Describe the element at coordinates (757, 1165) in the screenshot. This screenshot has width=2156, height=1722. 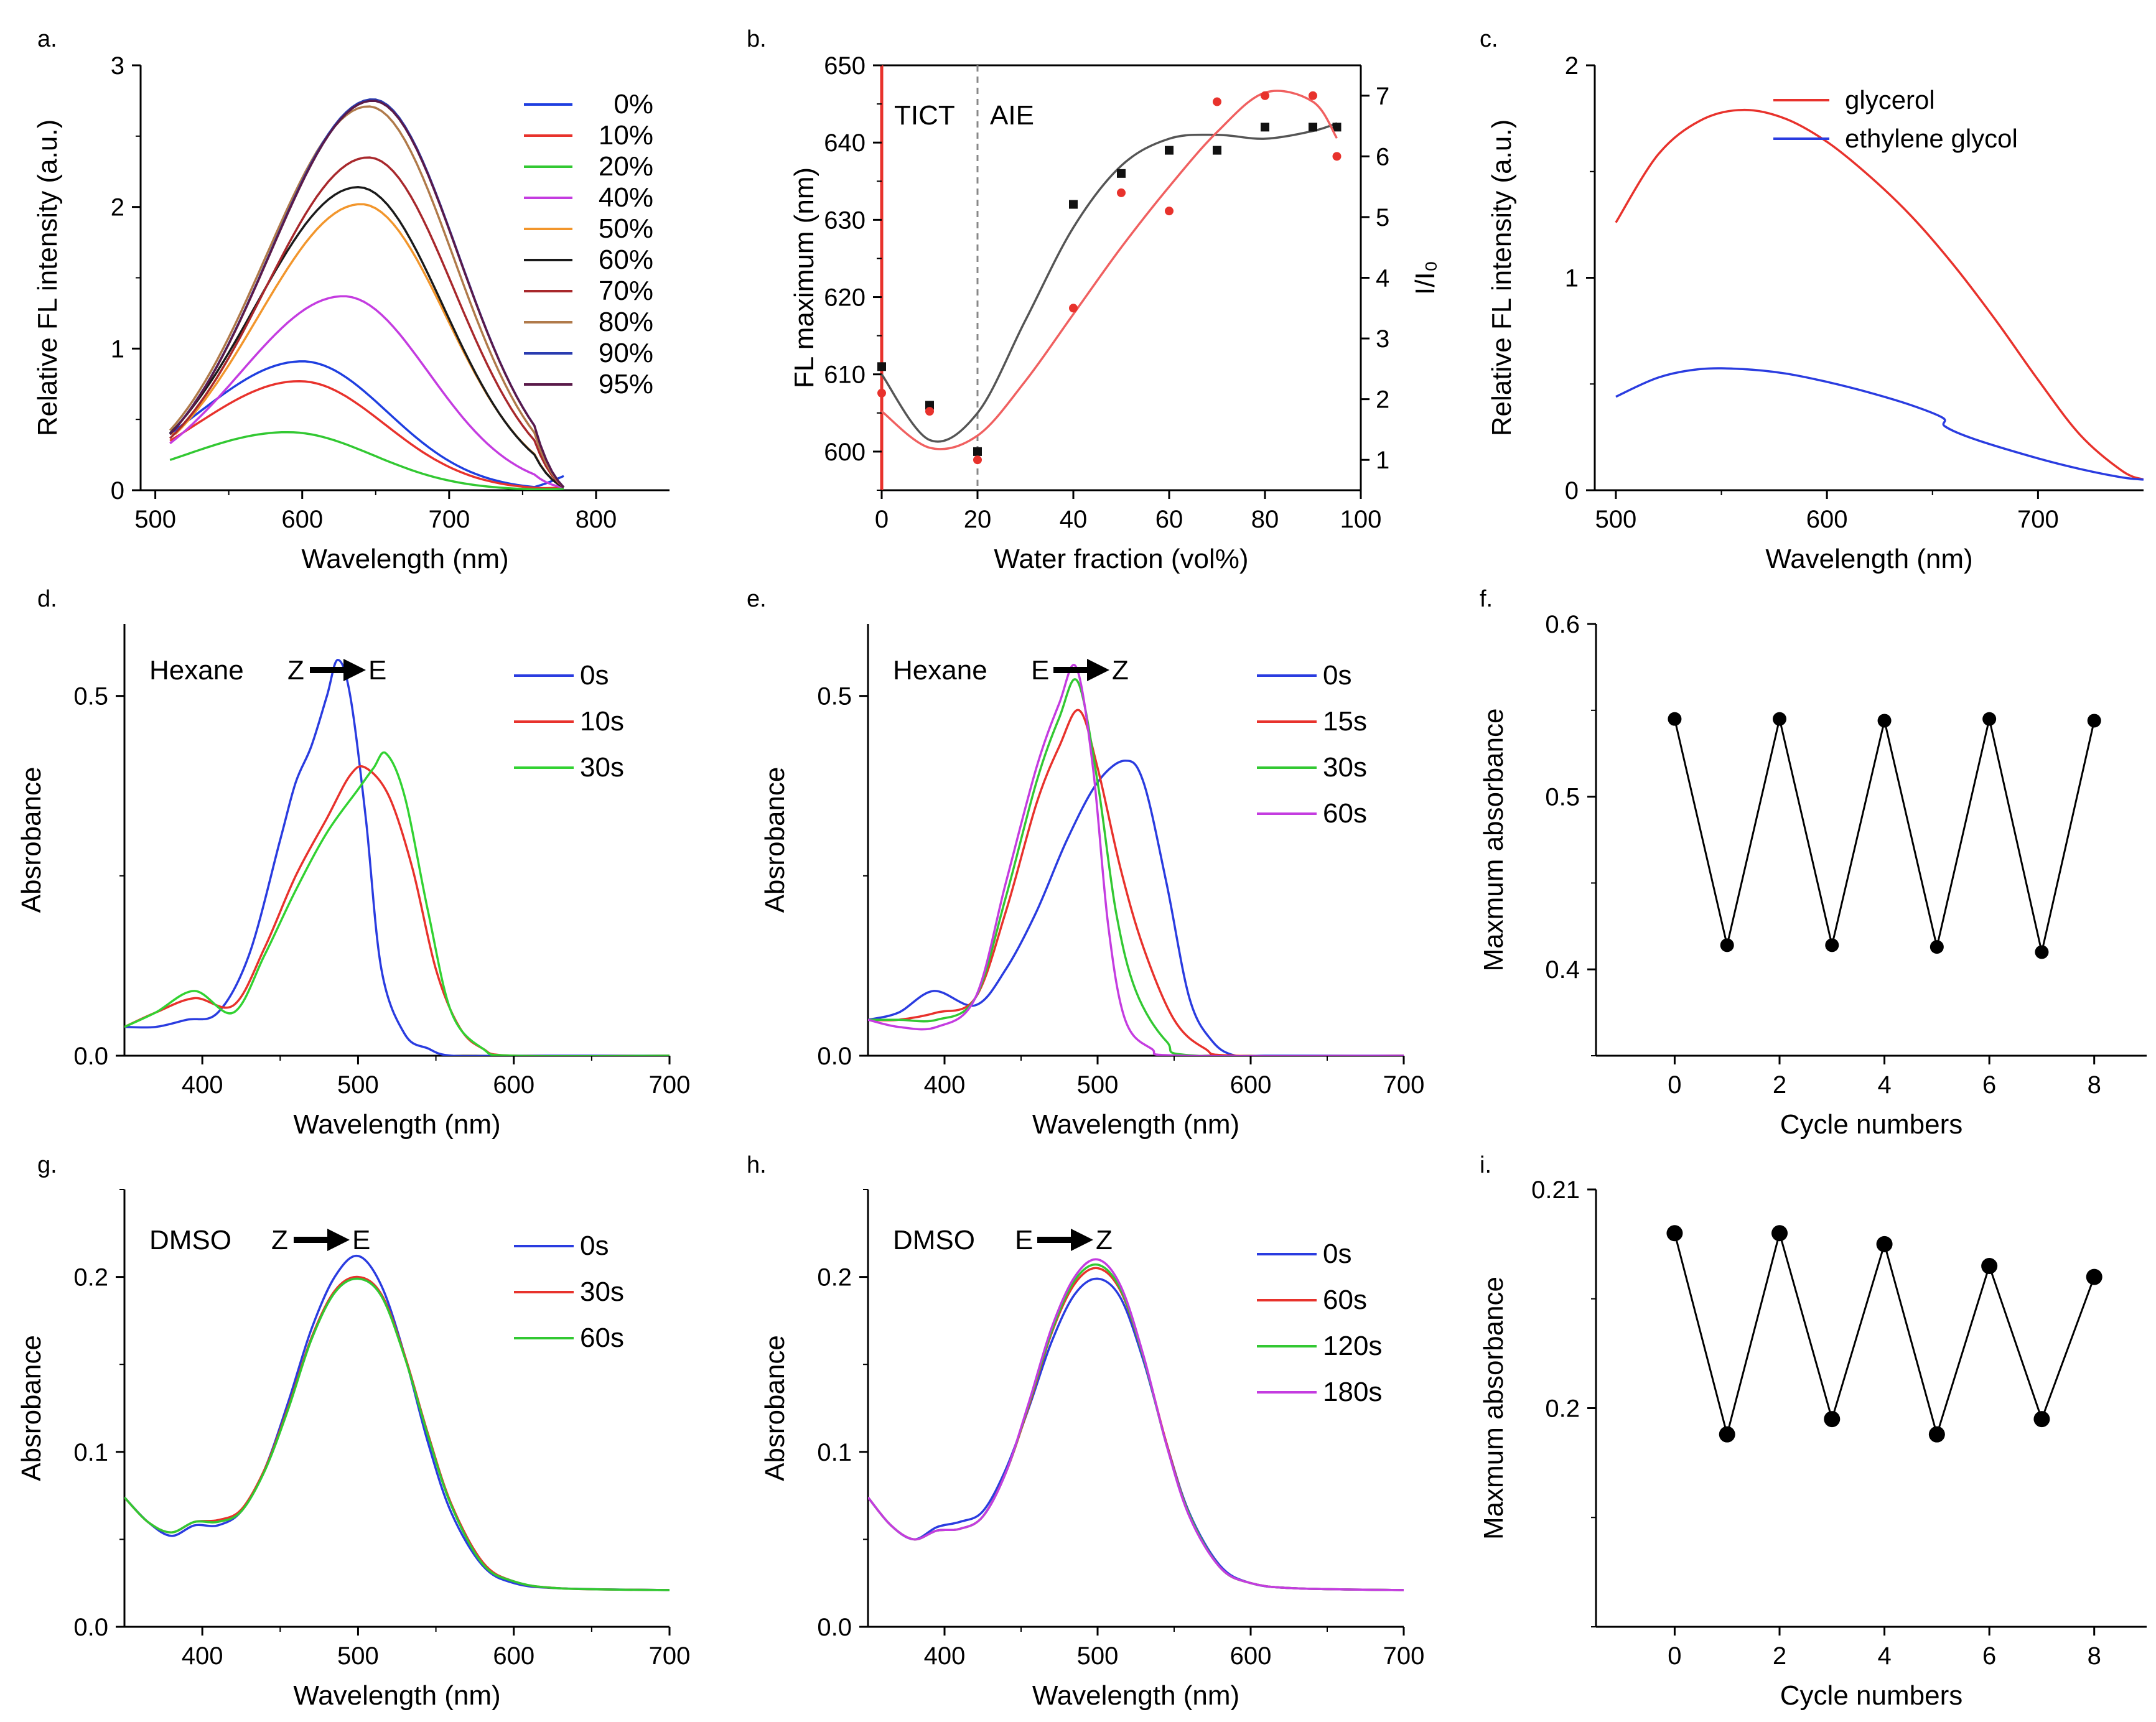
I see `panel-label-h: h.` at that location.